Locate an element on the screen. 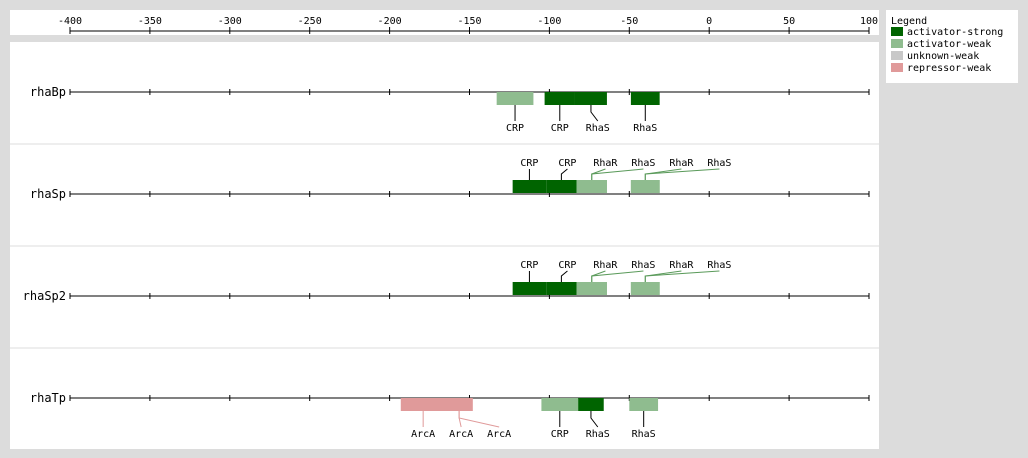 This screenshot has height=458, width=1028. promoter-name: rhaSp is located at coordinates (48, 194).